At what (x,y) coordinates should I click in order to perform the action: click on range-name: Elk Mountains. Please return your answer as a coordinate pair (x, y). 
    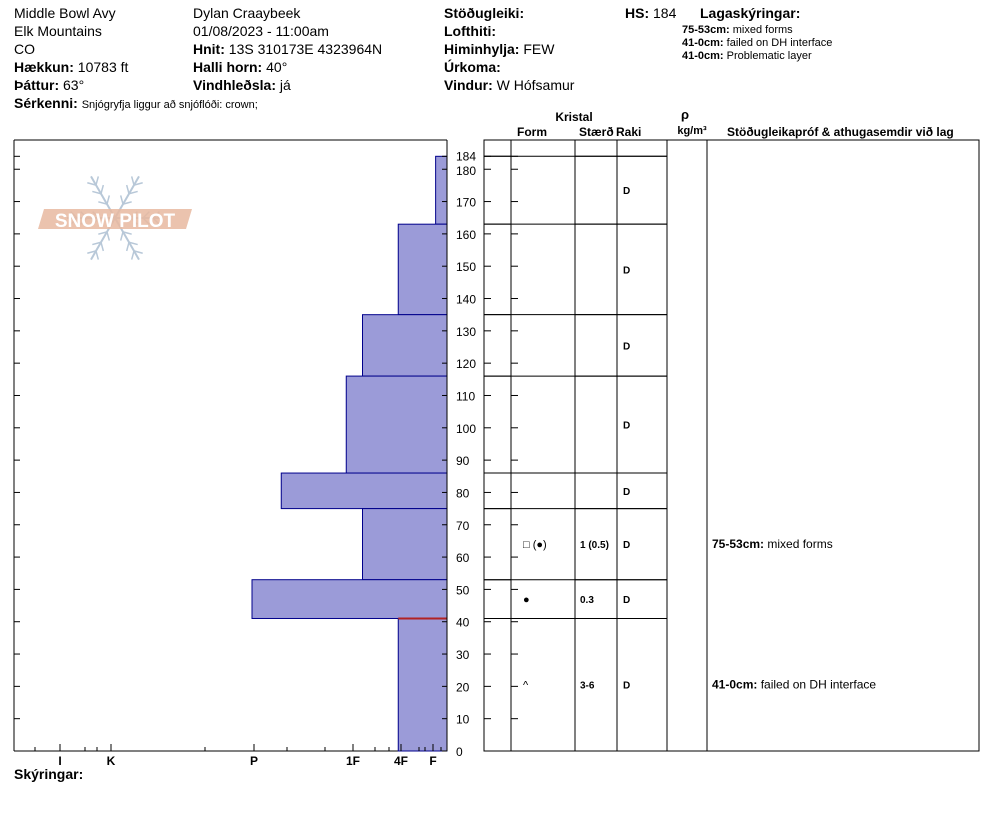
    Looking at the image, I should click on (58, 31).